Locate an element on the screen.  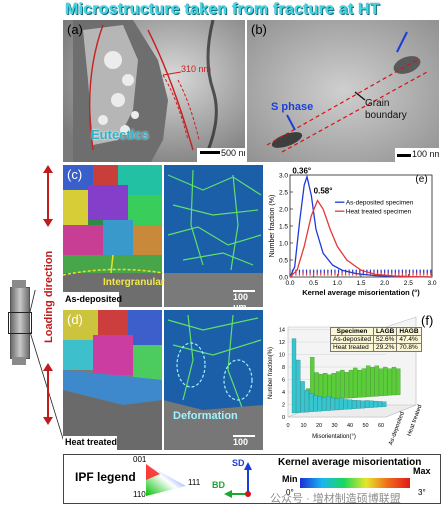
table-cell: 47.4% is located at coordinates (409, 339).